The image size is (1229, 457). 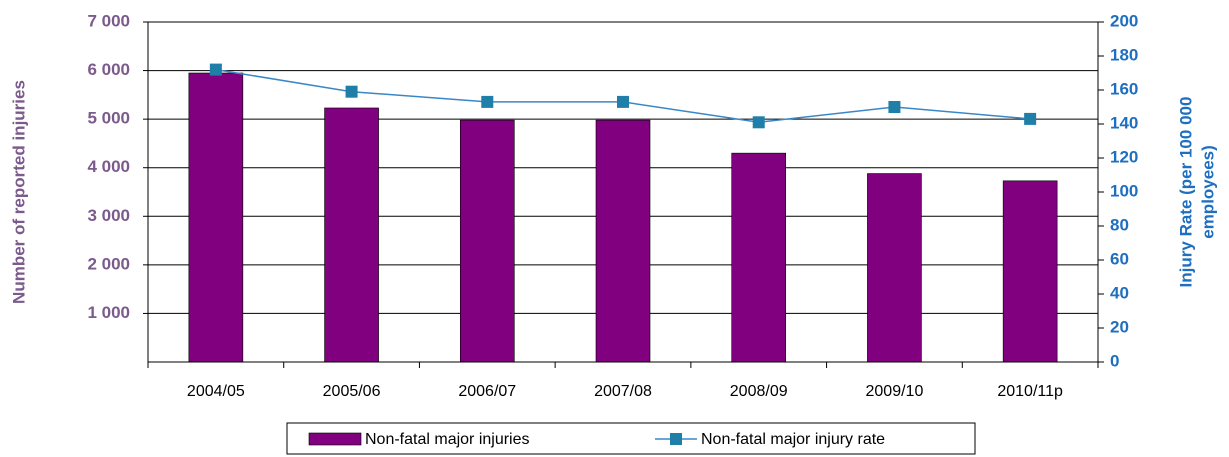 What do you see at coordinates (1124, 54) in the screenshot?
I see `y2-tick-label: 180` at bounding box center [1124, 54].